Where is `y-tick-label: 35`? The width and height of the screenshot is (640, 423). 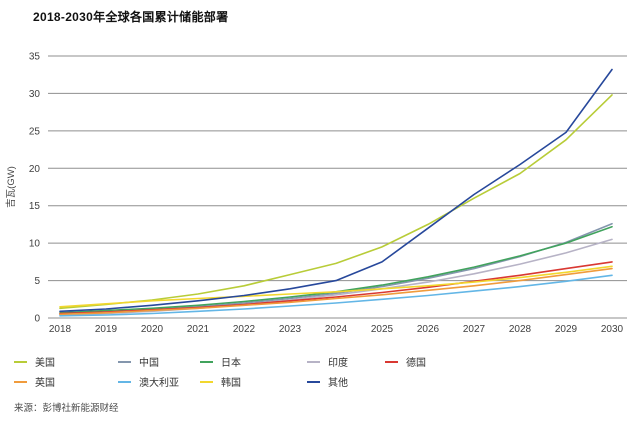
y-tick-label: 35 is located at coordinates (35, 57).